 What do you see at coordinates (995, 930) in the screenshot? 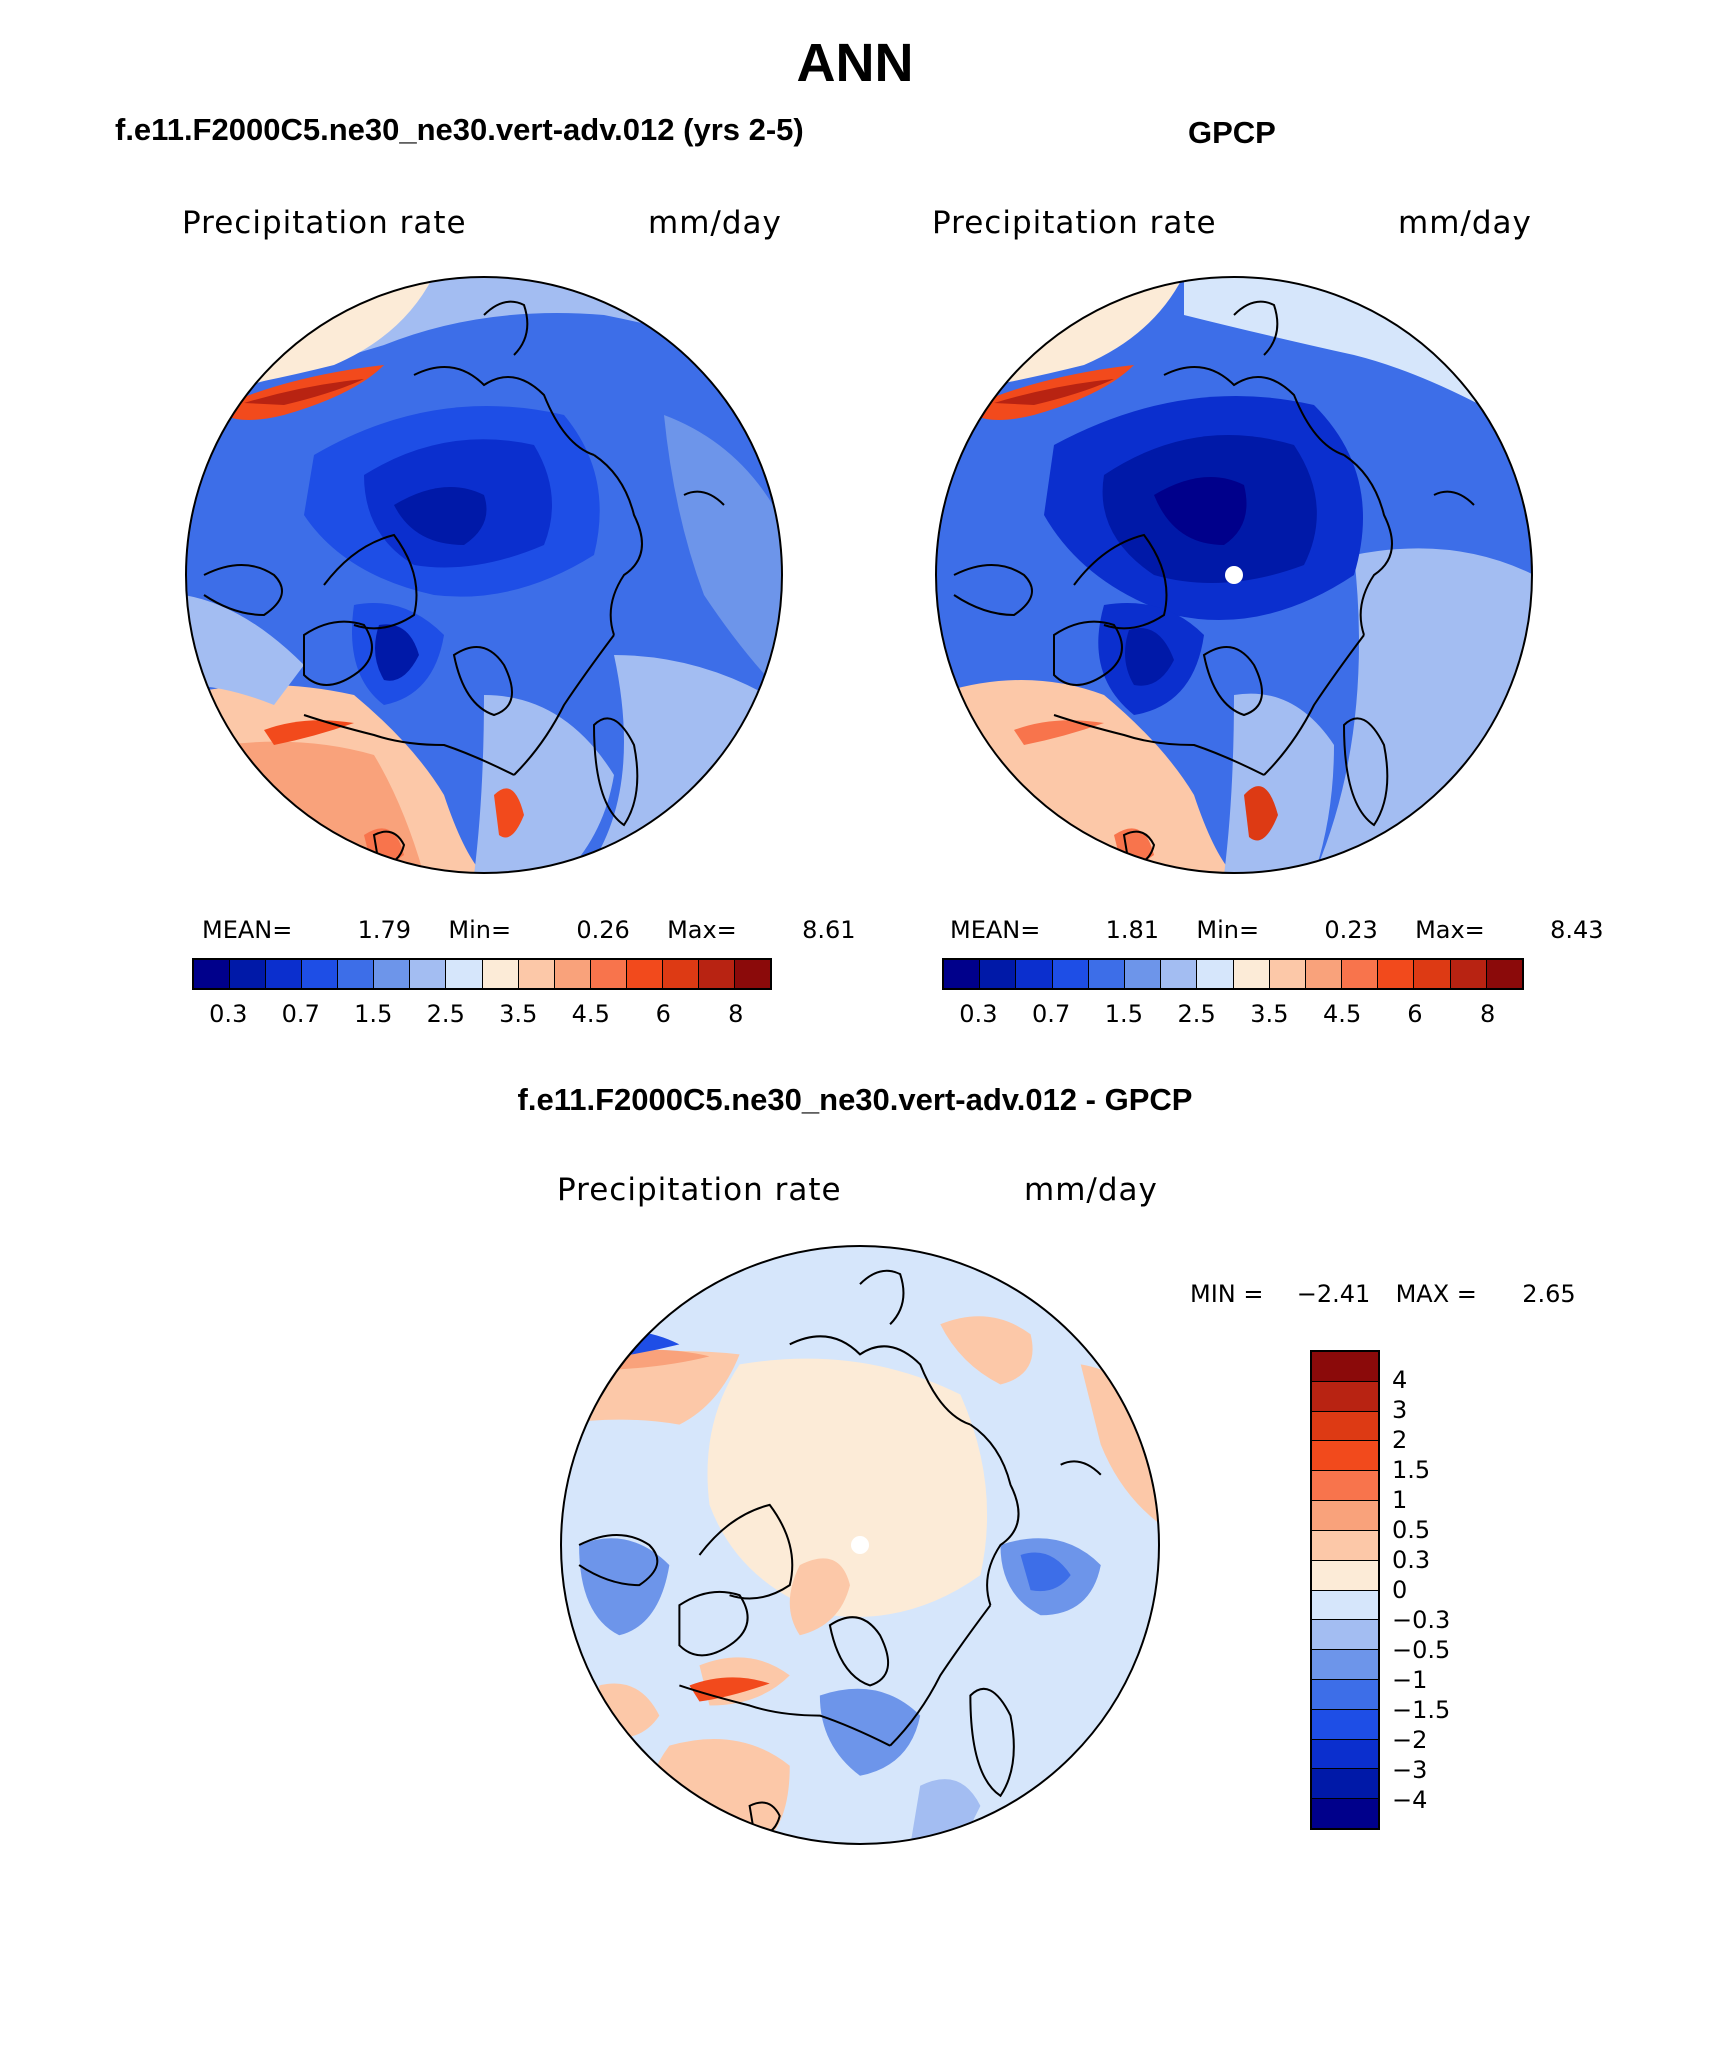
I see `panel2-mean-label: MEAN=` at bounding box center [995, 930].